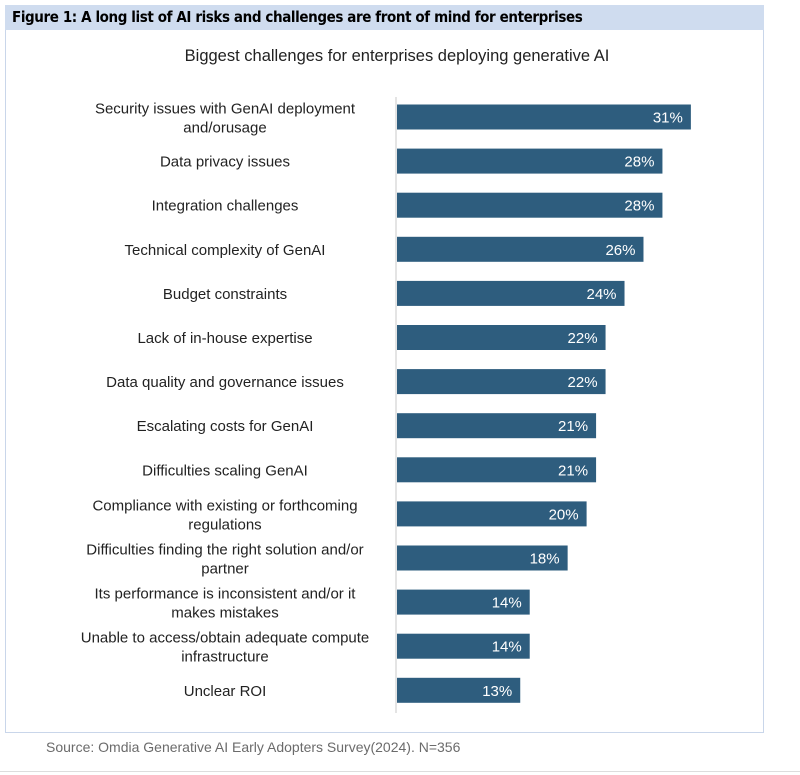 Image resolution: width=800 pixels, height=775 pixels. Describe the element at coordinates (225, 470) in the screenshot. I see `category-label: Difficulties scaling GenAI` at that location.